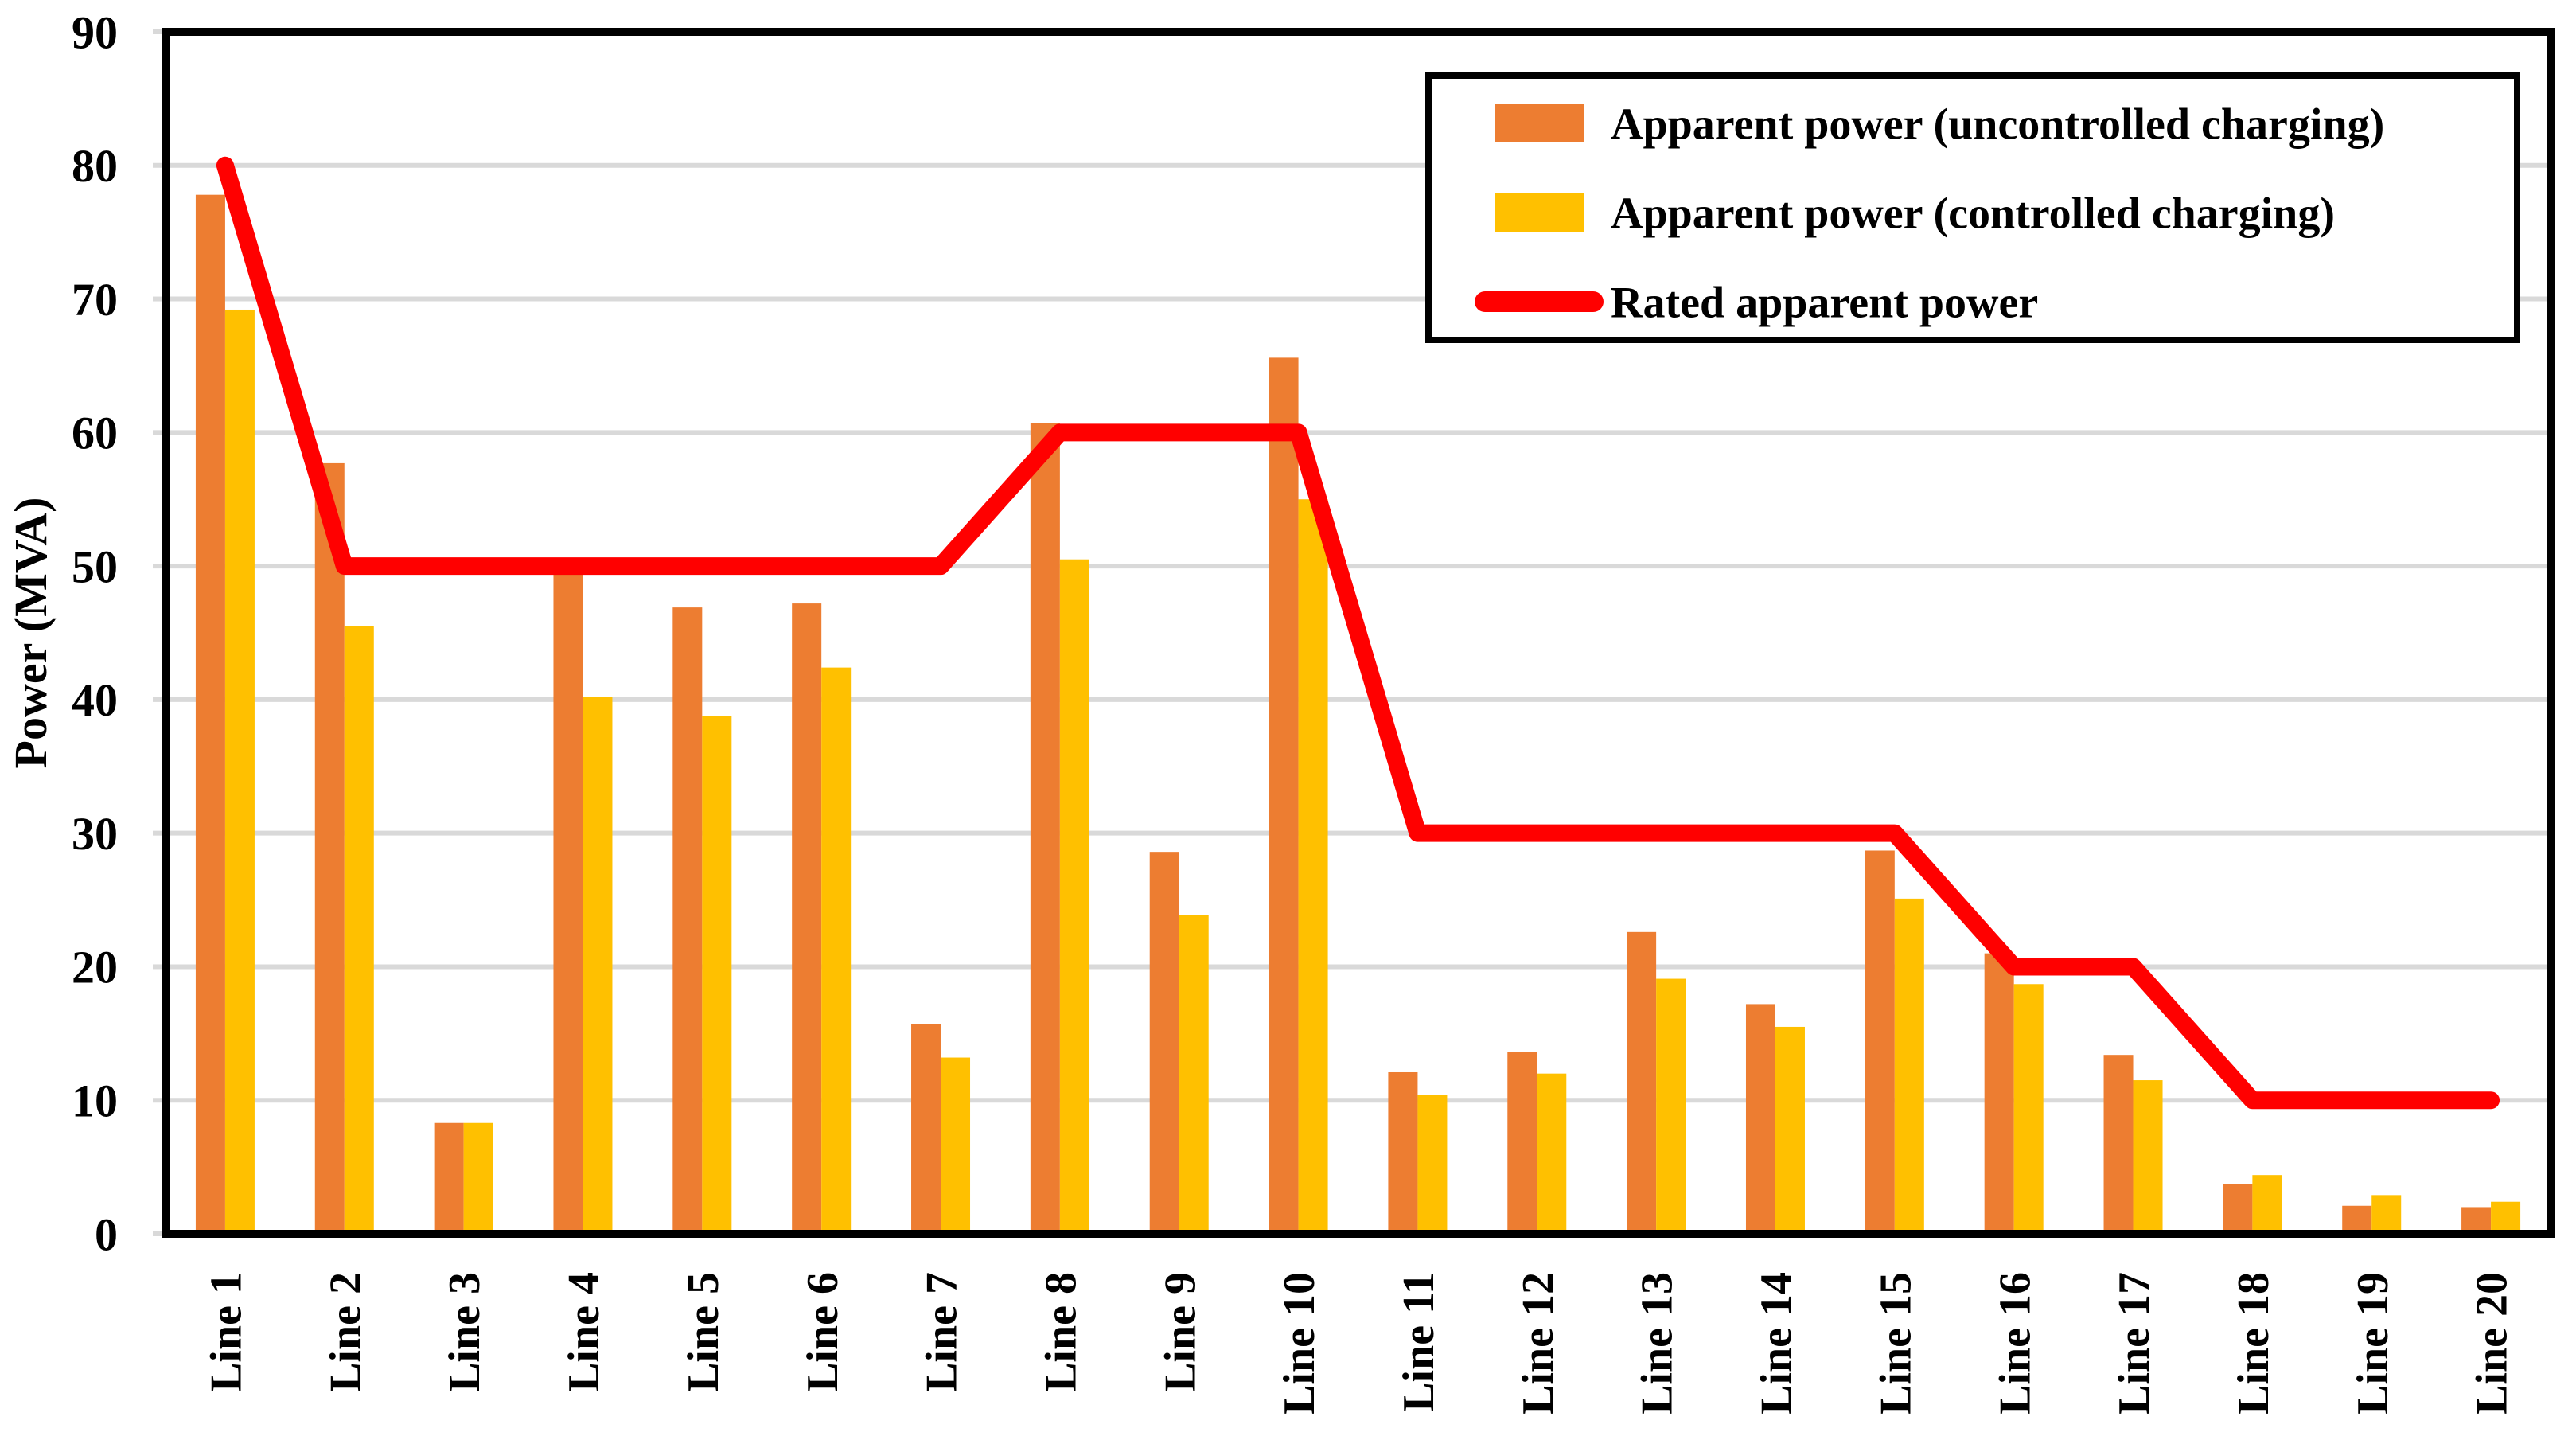 The width and height of the screenshot is (2576, 1440). I want to click on x-label-3: Line 3, so click(464, 1332).